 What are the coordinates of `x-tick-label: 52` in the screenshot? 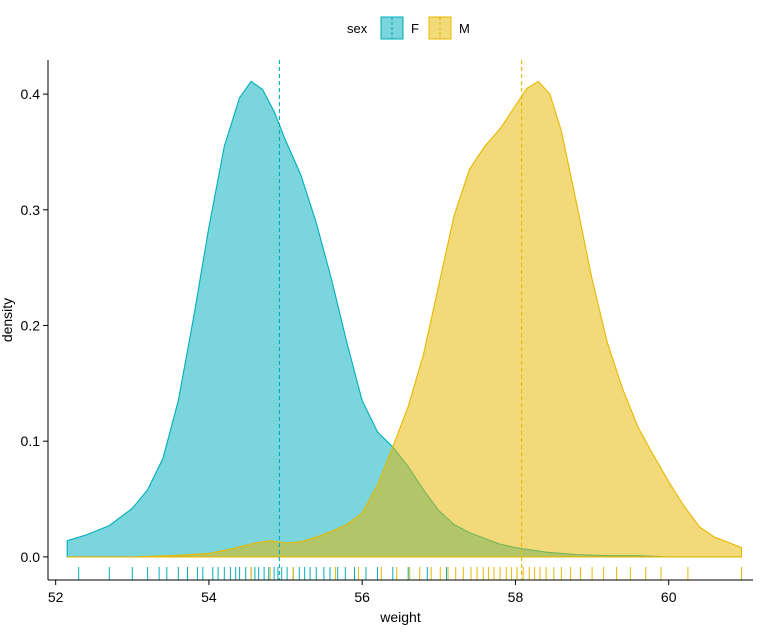 It's located at (56, 597).